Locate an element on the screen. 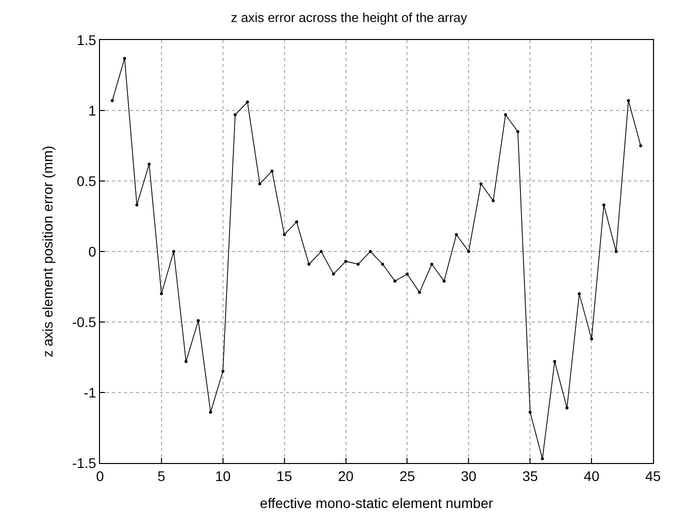 The height and width of the screenshot is (521, 698). y-axis-title: z axis element position error (mm) is located at coordinates (48, 252).